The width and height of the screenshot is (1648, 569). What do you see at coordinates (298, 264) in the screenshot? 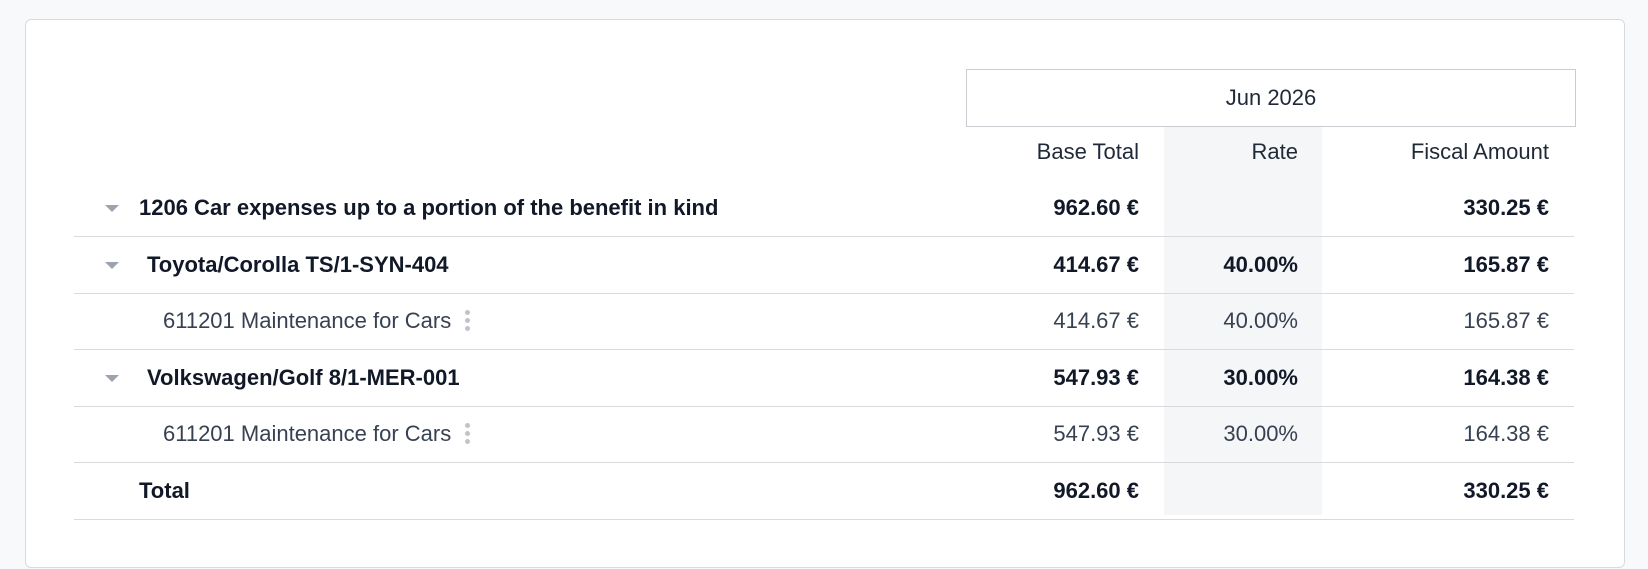
I see `group-label: Toyota/Corolla TS/1-SYN-404` at bounding box center [298, 264].